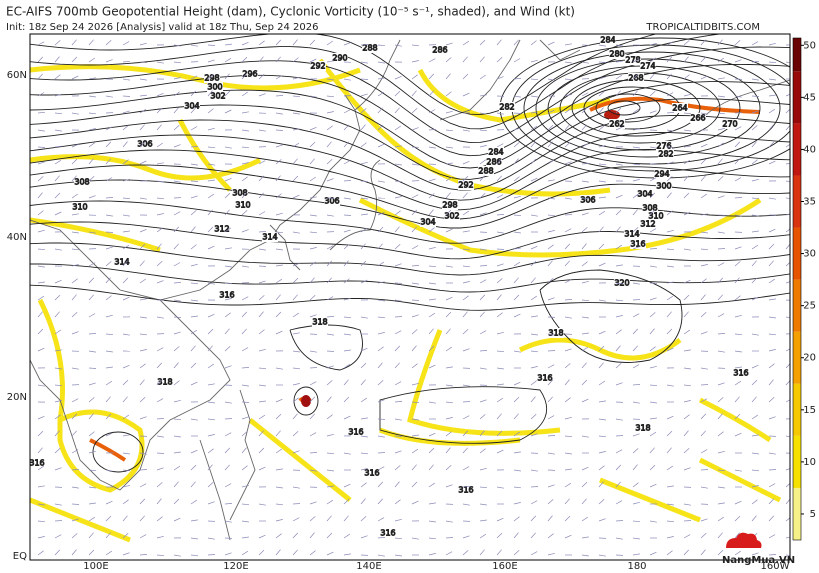  What do you see at coordinates (427, 222) in the screenshot?
I see `contour-label: 304` at bounding box center [427, 222].